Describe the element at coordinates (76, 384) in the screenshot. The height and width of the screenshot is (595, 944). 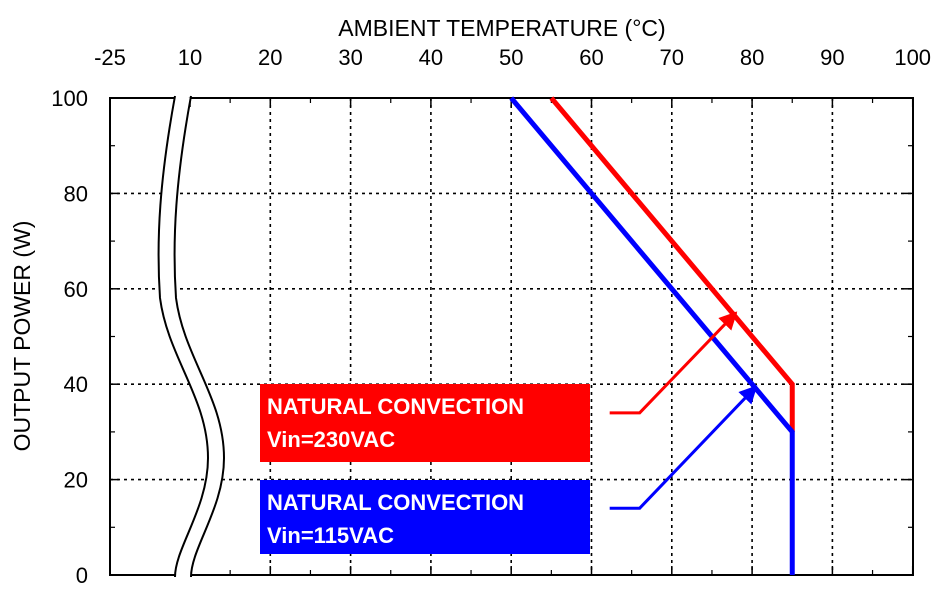
I see `y-tick-label: 40` at that location.